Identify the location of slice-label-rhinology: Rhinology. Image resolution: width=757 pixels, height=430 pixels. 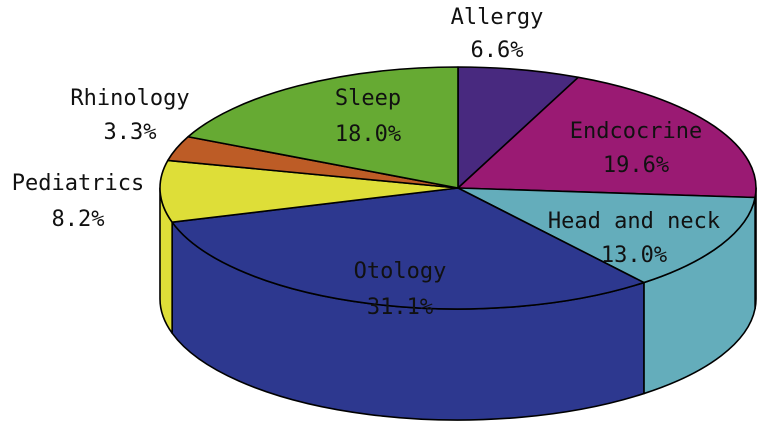
(129, 98).